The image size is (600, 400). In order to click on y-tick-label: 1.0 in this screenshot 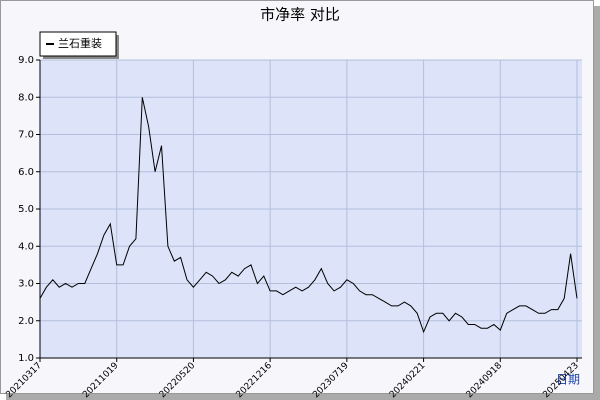, I will do `click(26, 358)`.